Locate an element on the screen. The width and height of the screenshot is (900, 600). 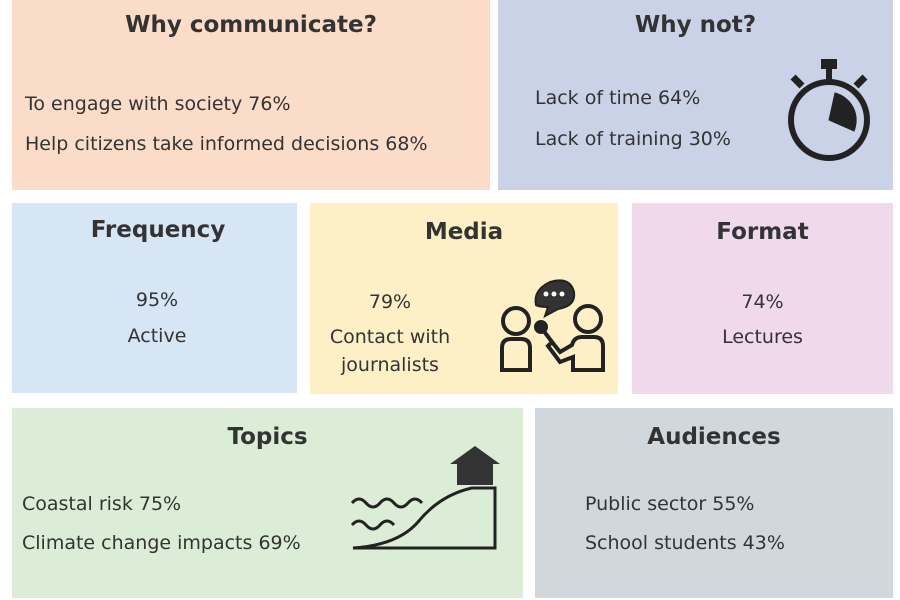
item: Lectures is located at coordinates (762, 337).